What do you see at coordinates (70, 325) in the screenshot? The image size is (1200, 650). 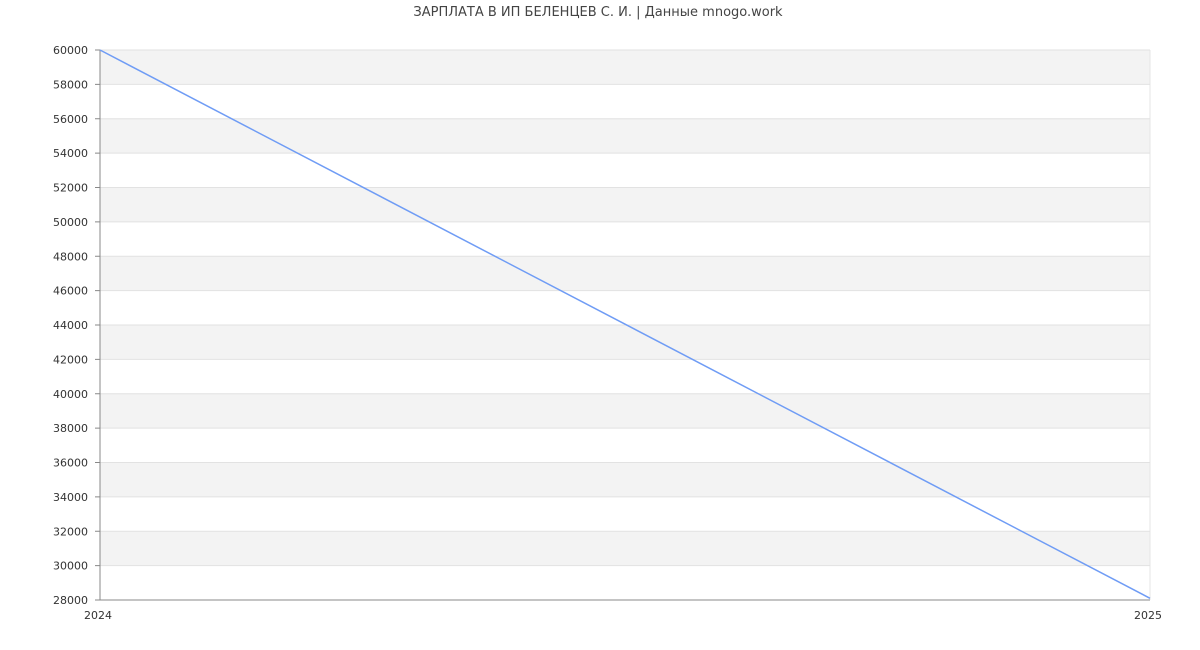 I see `y-tick-label: 44000` at bounding box center [70, 325].